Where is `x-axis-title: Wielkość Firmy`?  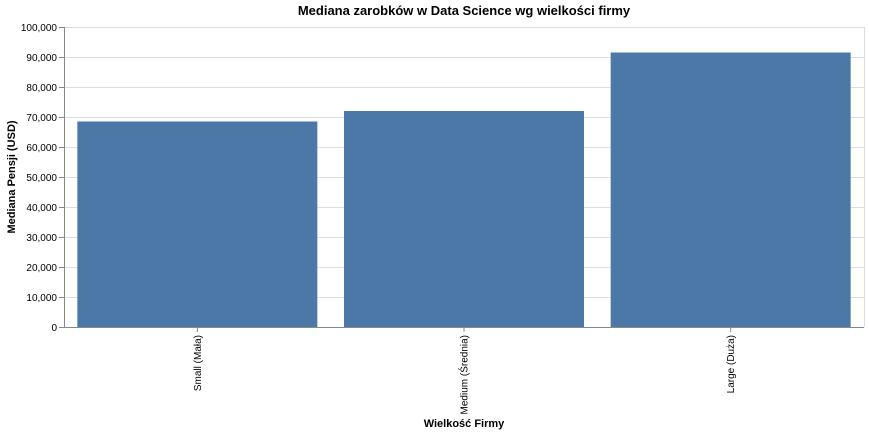
x-axis-title: Wielkość Firmy is located at coordinates (464, 424).